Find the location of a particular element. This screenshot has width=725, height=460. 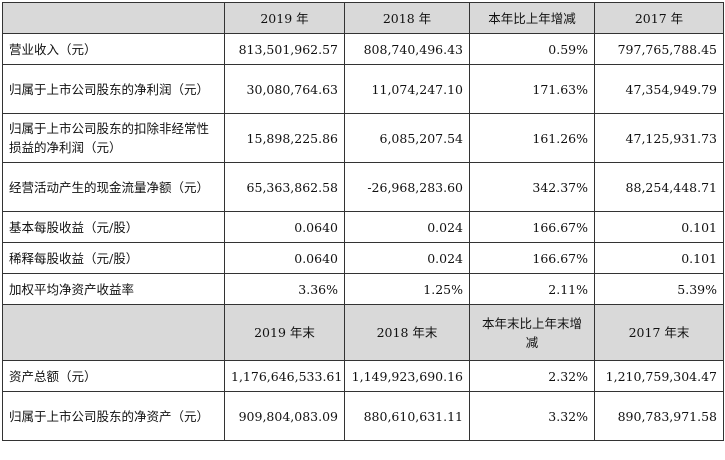

header-row-year-end: 2019 年末 2018 年末 本年末比上年末增减 2017 年末 is located at coordinates (363, 332).